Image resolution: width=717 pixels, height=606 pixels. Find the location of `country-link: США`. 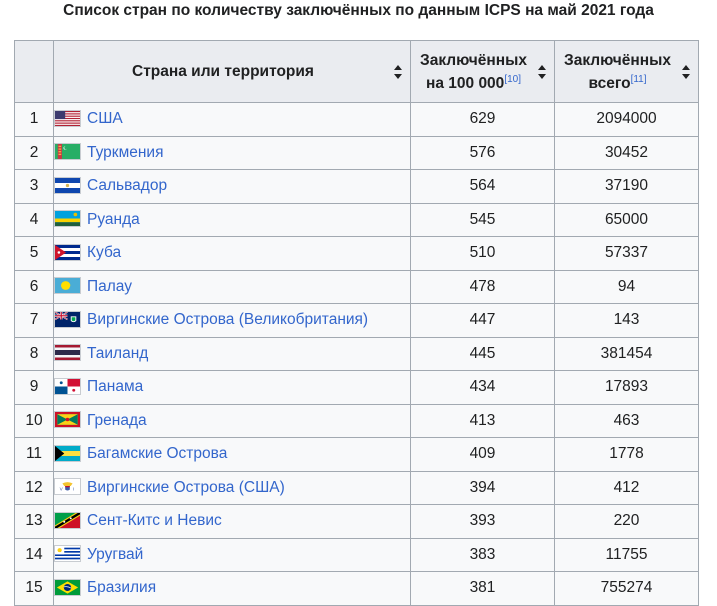

country-link: США is located at coordinates (105, 119).